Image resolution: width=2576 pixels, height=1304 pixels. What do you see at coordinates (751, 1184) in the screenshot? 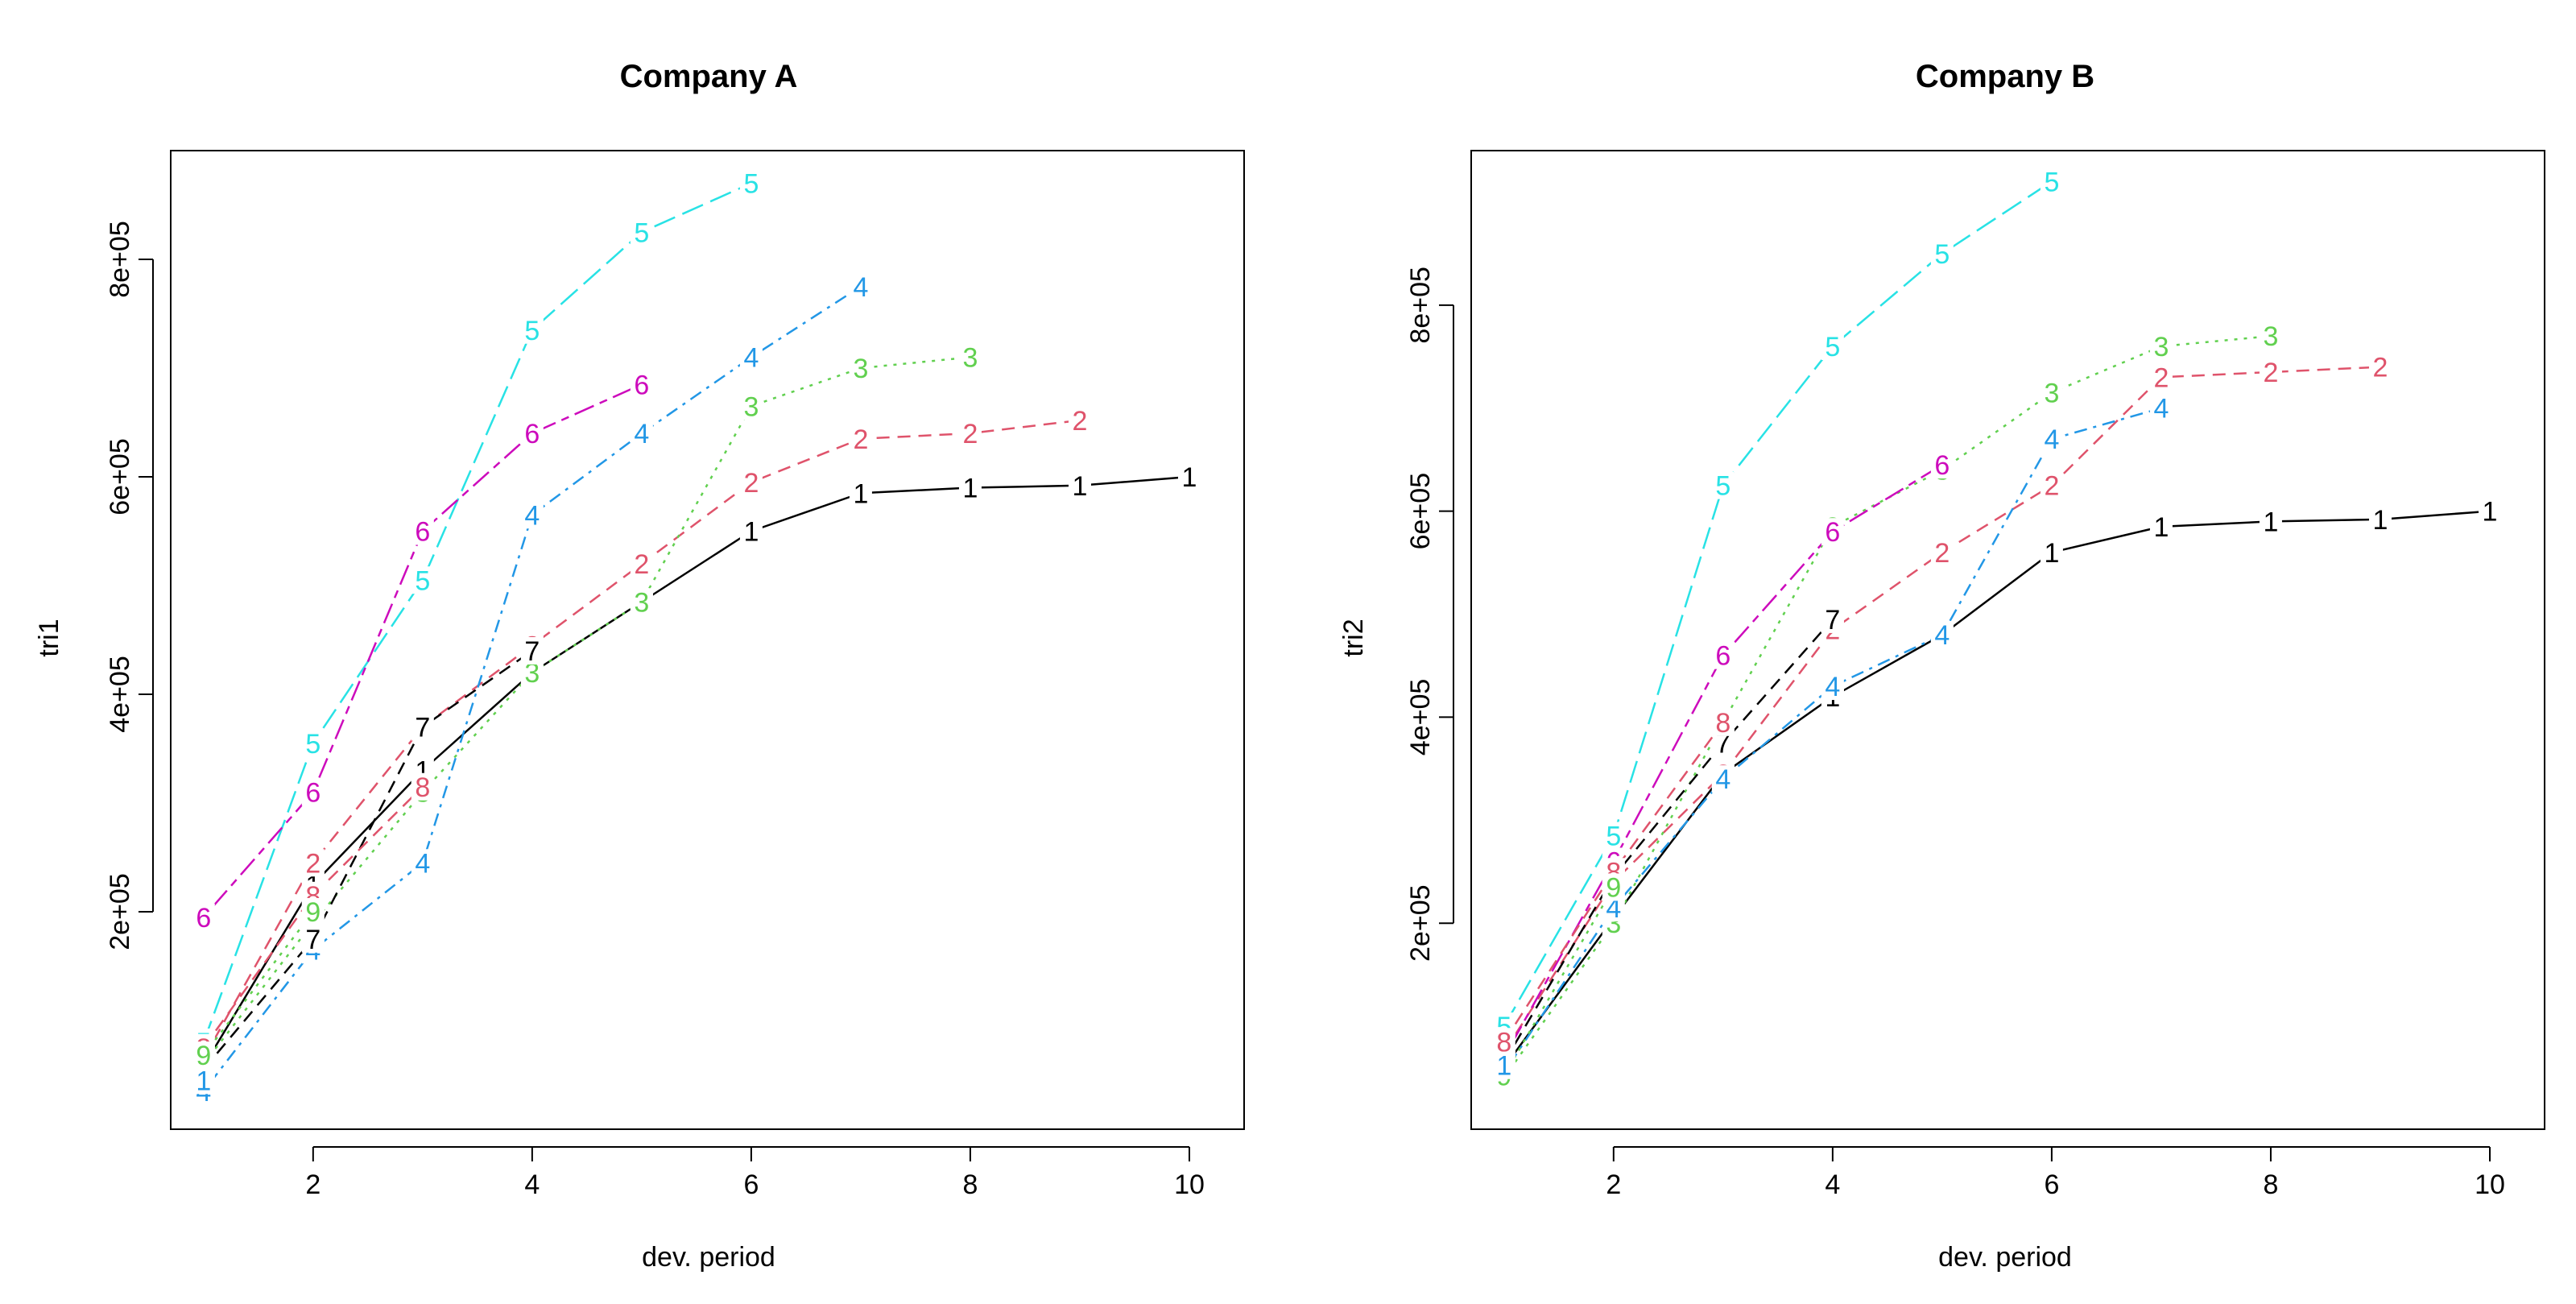
I see `company-a-x-tick-label: 6` at bounding box center [751, 1184].